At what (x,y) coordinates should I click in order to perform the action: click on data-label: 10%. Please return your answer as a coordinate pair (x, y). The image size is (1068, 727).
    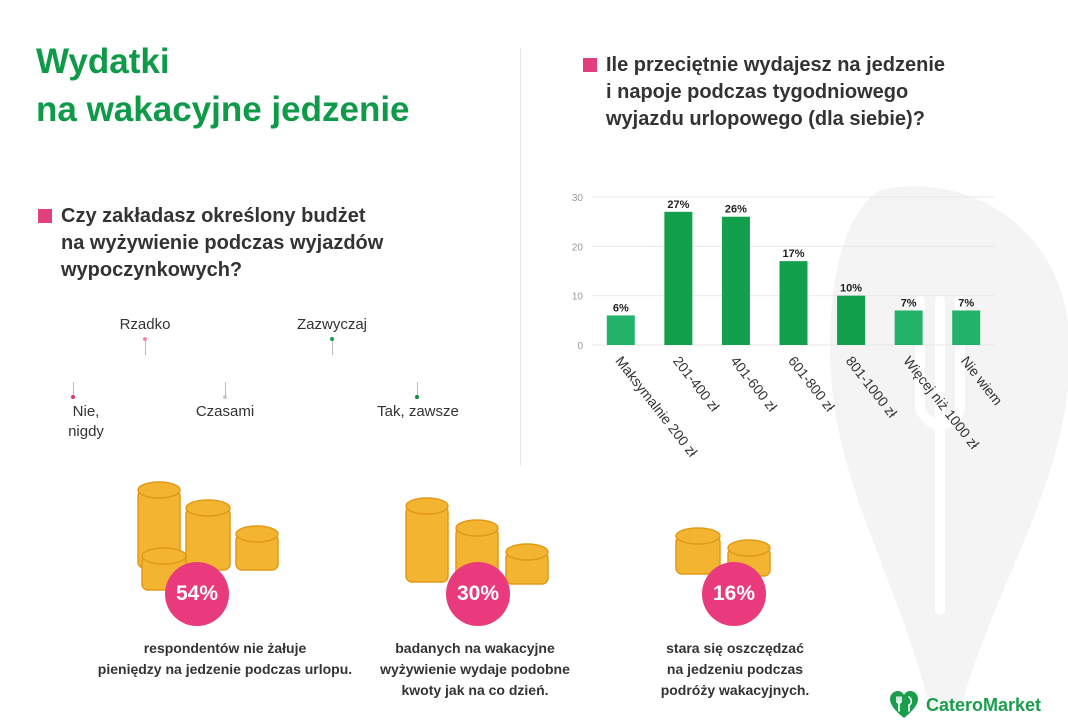
    Looking at the image, I should click on (851, 289).